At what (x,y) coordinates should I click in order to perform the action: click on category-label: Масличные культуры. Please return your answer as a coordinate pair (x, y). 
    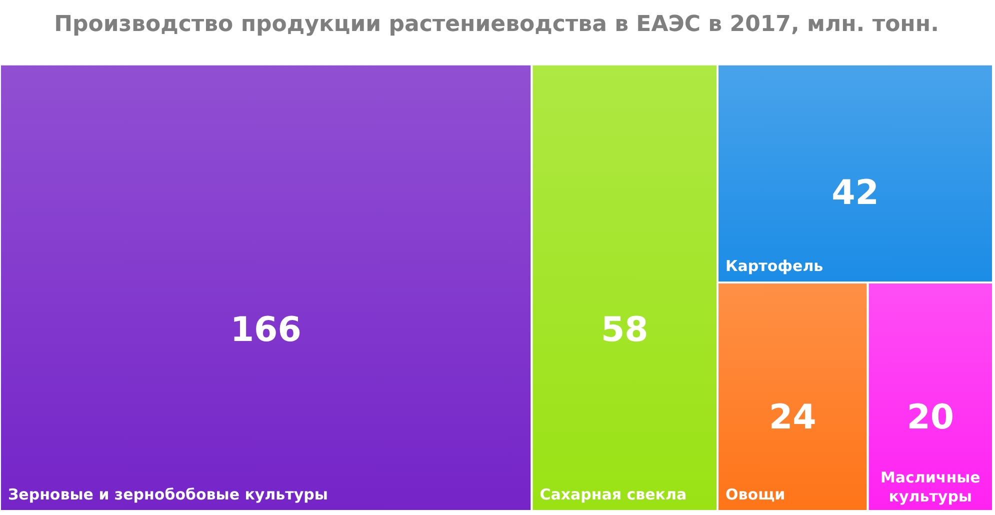
    Looking at the image, I should click on (930, 487).